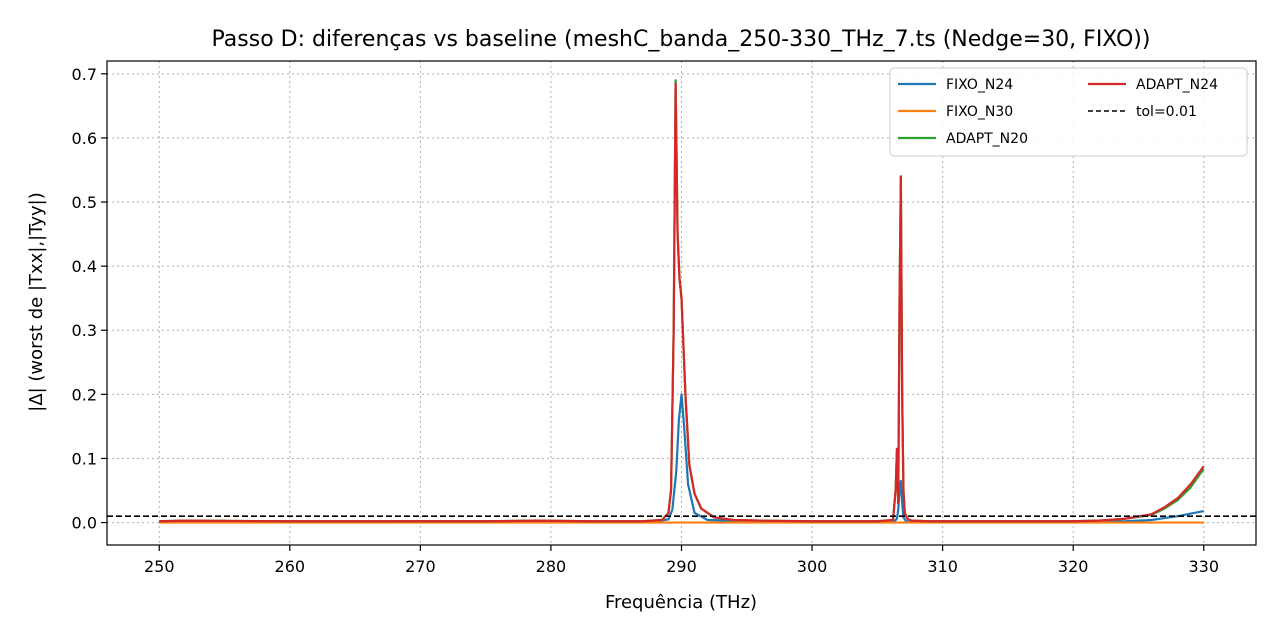 Image resolution: width=1280 pixels, height=640 pixels. I want to click on y-tick-label: 0.0, so click(84, 523).